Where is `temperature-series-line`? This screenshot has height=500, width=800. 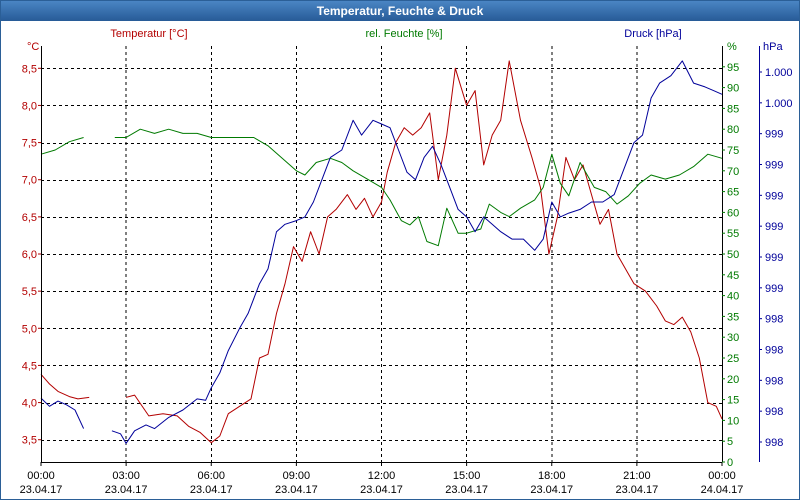 temperature-series-line is located at coordinates (65, 386).